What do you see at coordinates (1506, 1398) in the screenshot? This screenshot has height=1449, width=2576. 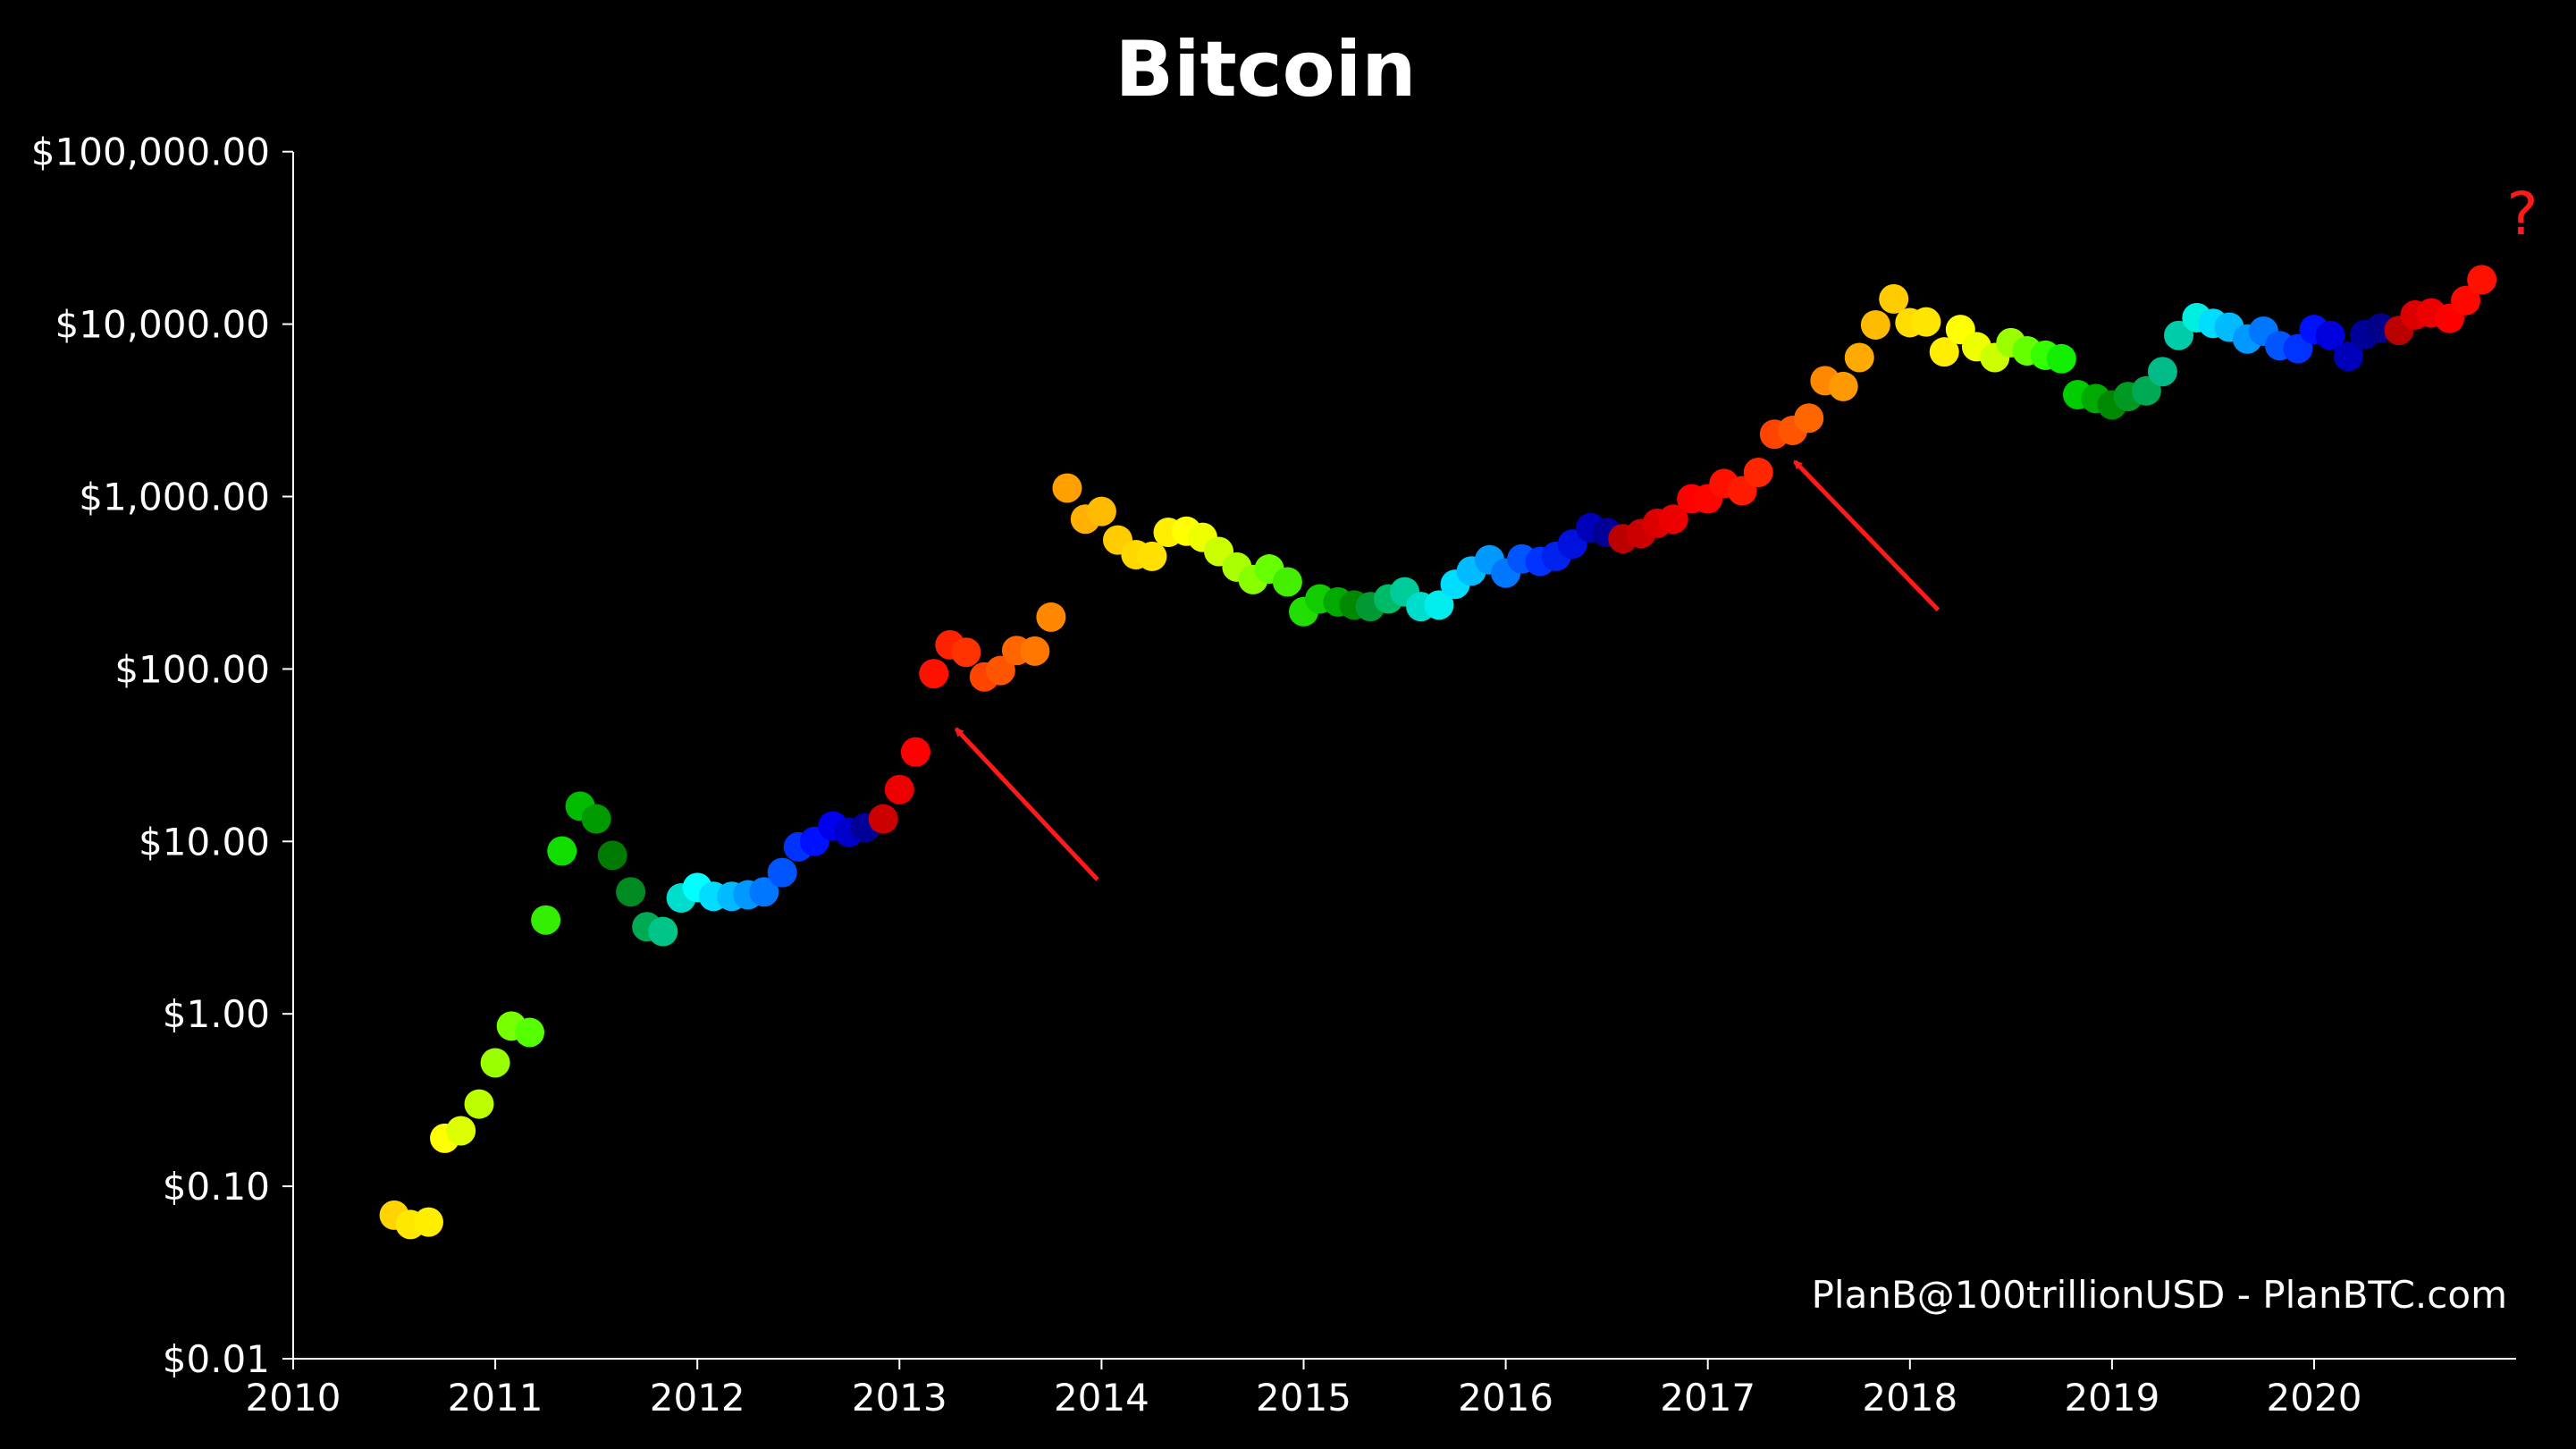 I see `x-tick-label: 2016` at bounding box center [1506, 1398].